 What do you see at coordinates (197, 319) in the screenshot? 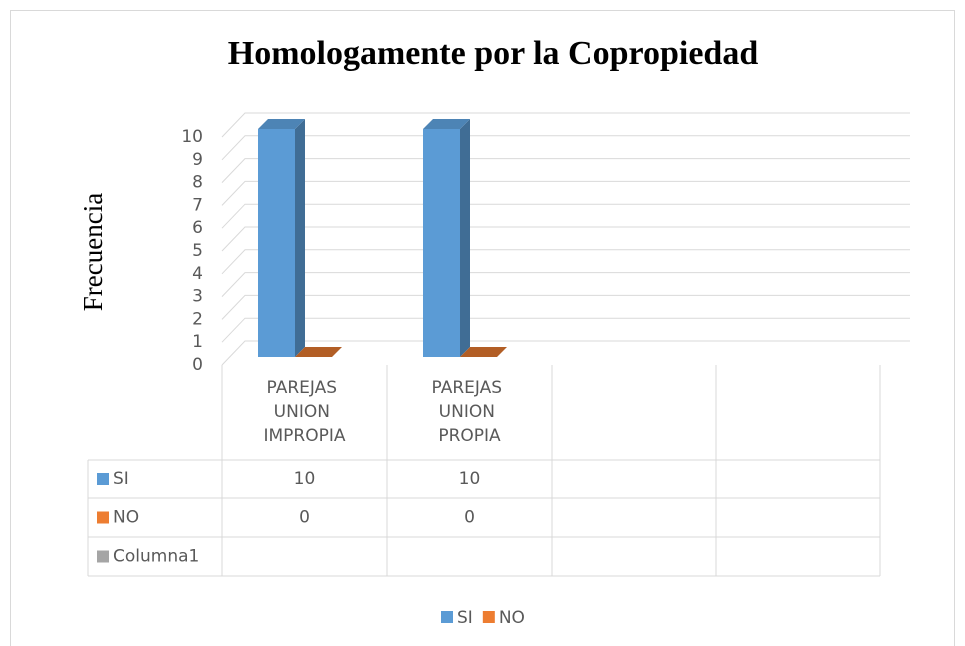
I see `y-tick-label: 2` at bounding box center [197, 319].